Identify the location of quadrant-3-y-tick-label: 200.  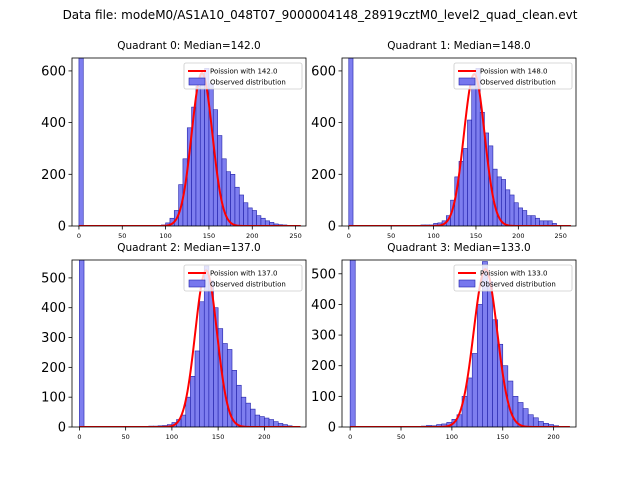
(323, 366).